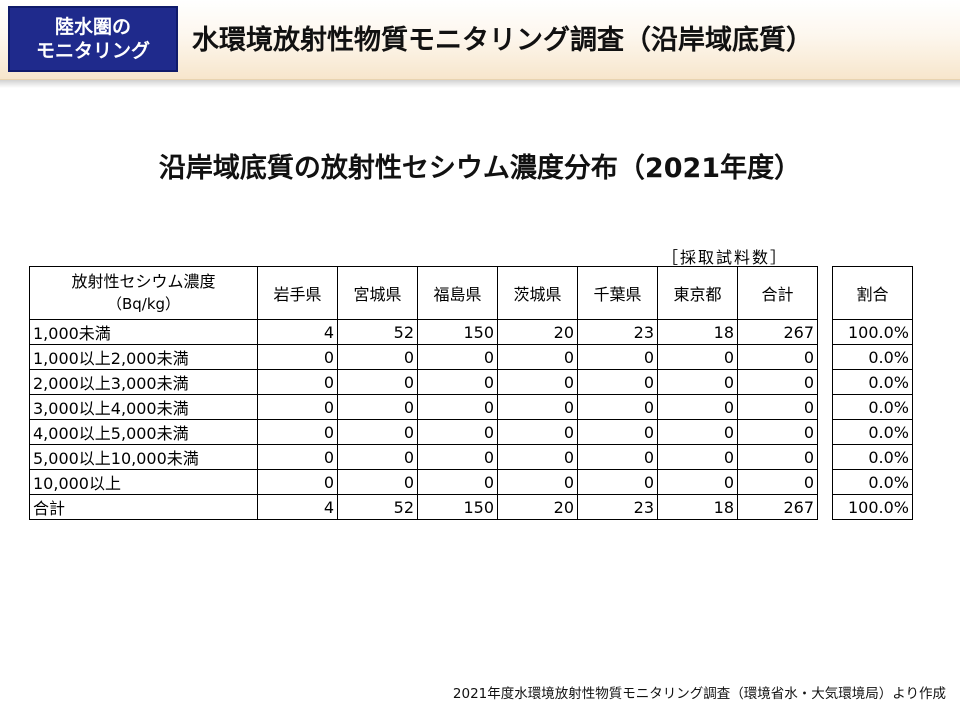 The image size is (960, 720). What do you see at coordinates (777, 293) in the screenshot?
I see `column-header: 合計` at bounding box center [777, 293].